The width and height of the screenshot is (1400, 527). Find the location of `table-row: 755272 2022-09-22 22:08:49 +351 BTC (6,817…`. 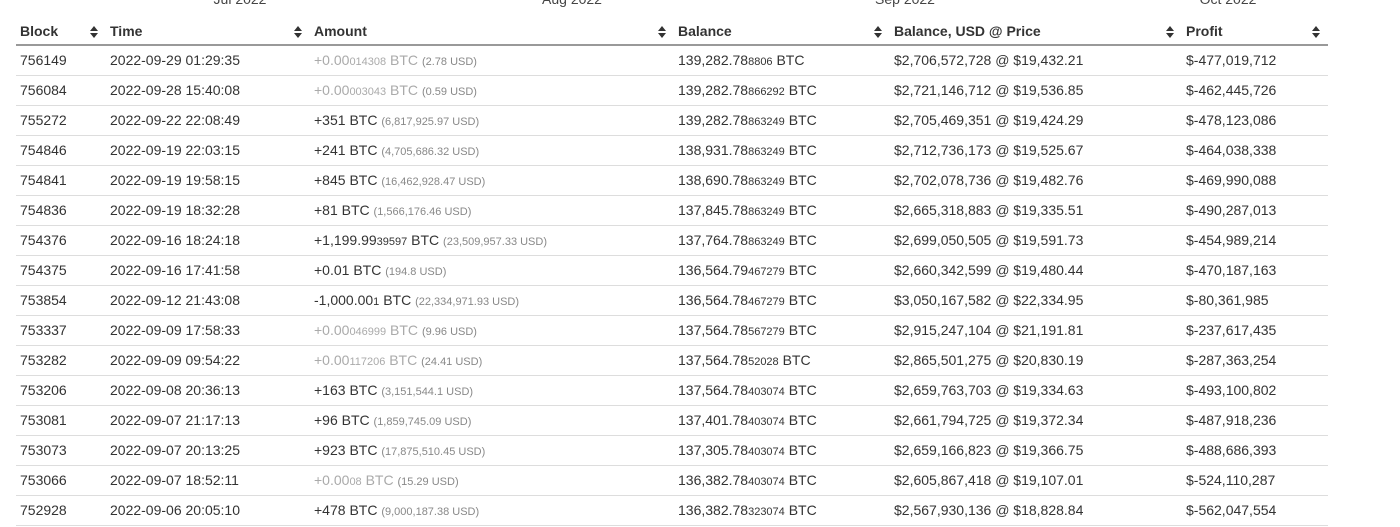

table-row: 755272 2022-09-22 22:08:49 +351 BTC (6,817… is located at coordinates (672, 121).